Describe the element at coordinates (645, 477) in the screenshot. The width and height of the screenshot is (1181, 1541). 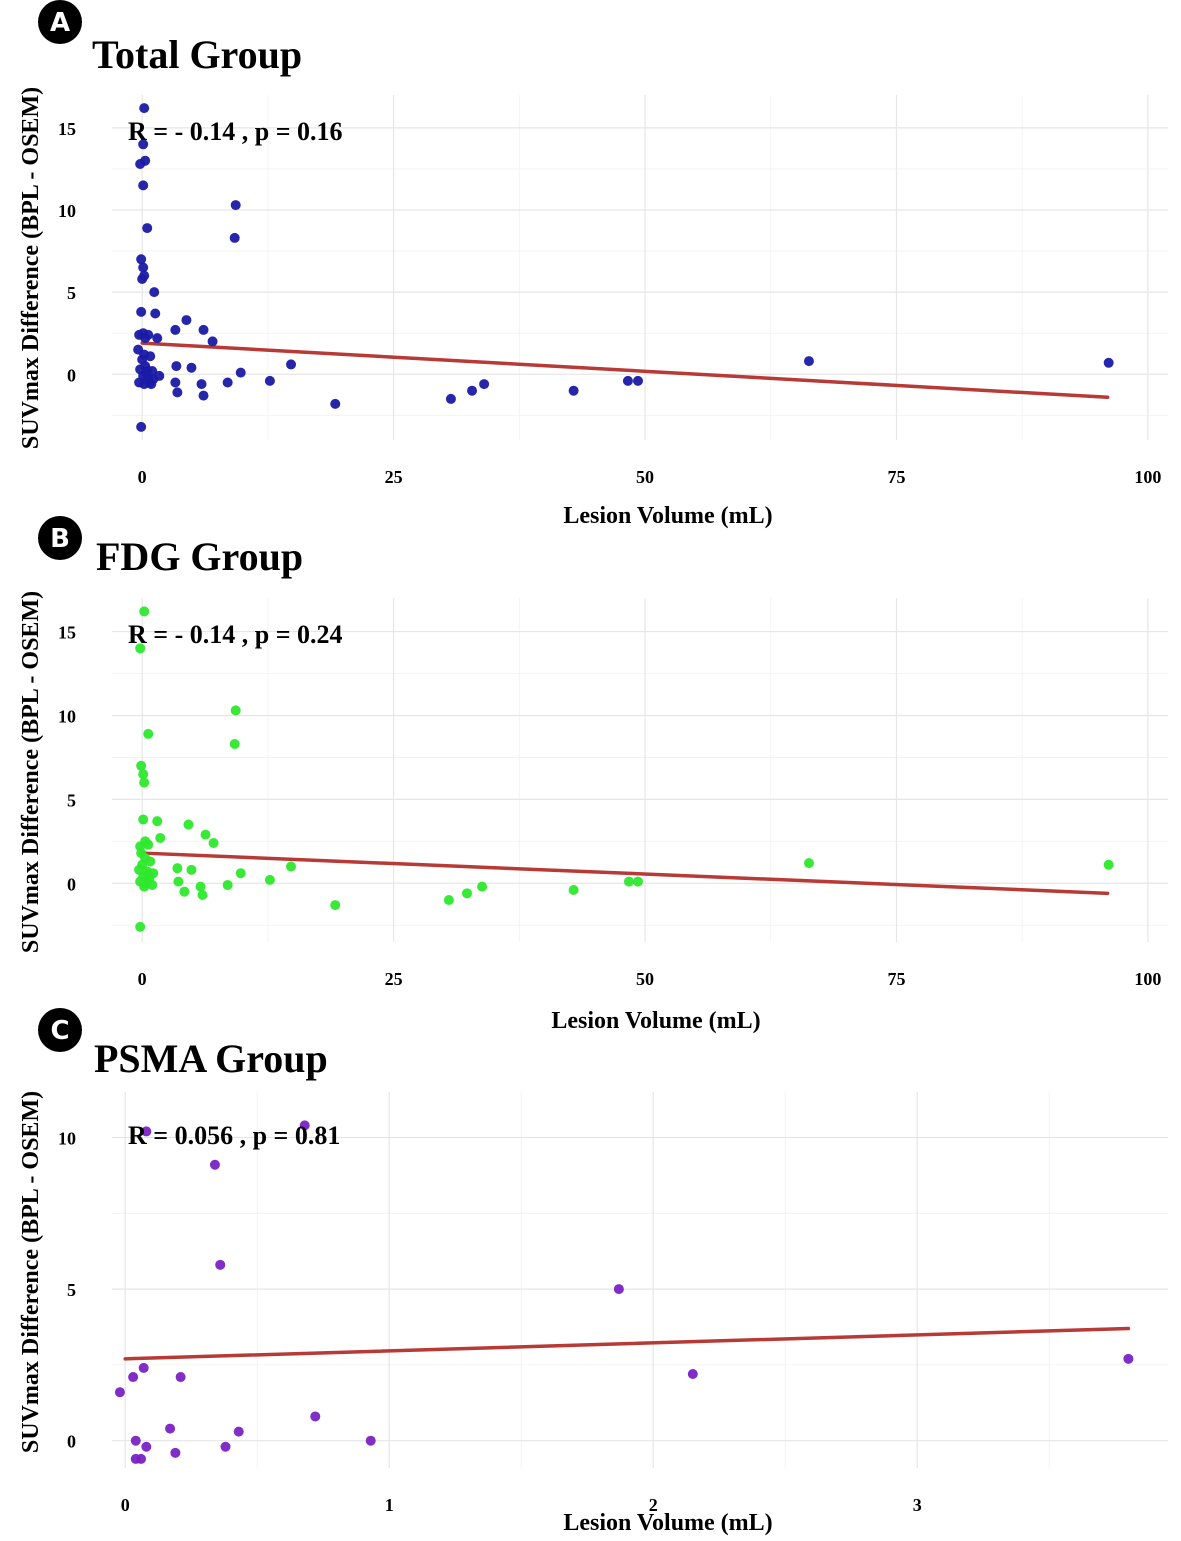
I see `x-tick-label-a: 50` at that location.